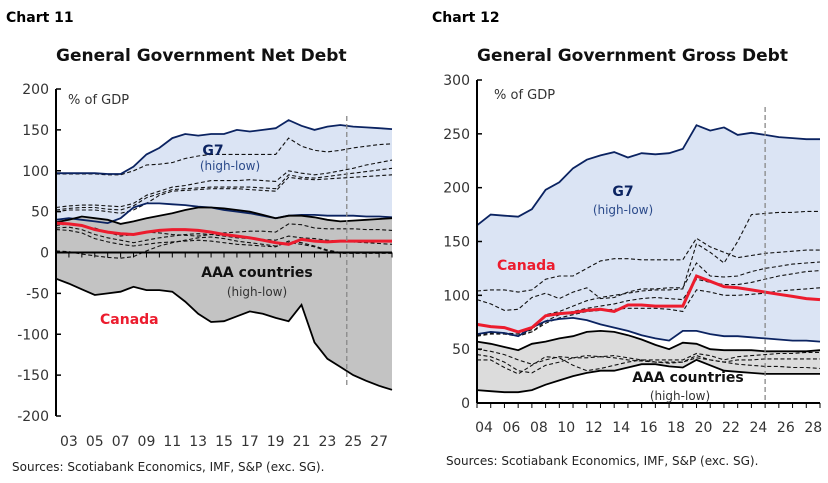 Image resolution: width=828 pixels, height=483 pixels. Describe the element at coordinates (37, 294) in the screenshot. I see `y-tick-label: -50` at that location.